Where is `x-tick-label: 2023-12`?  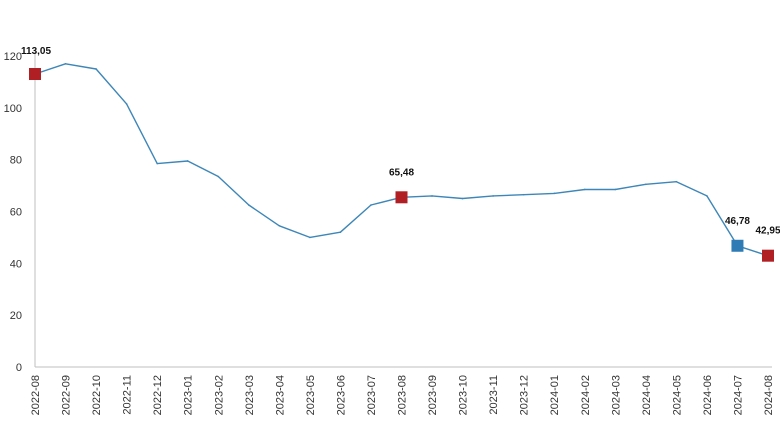
x-tick-label: 2023-12 is located at coordinates (525, 395).